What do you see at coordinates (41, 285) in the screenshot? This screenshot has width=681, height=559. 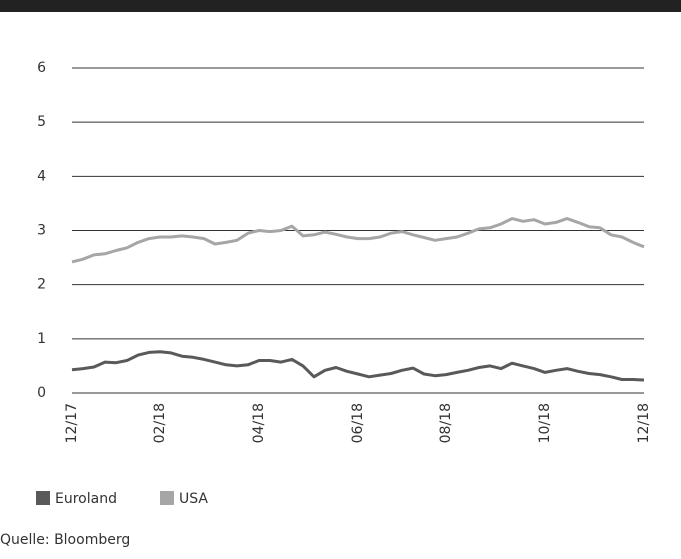 I see `y-tick-label: 2` at bounding box center [41, 285].